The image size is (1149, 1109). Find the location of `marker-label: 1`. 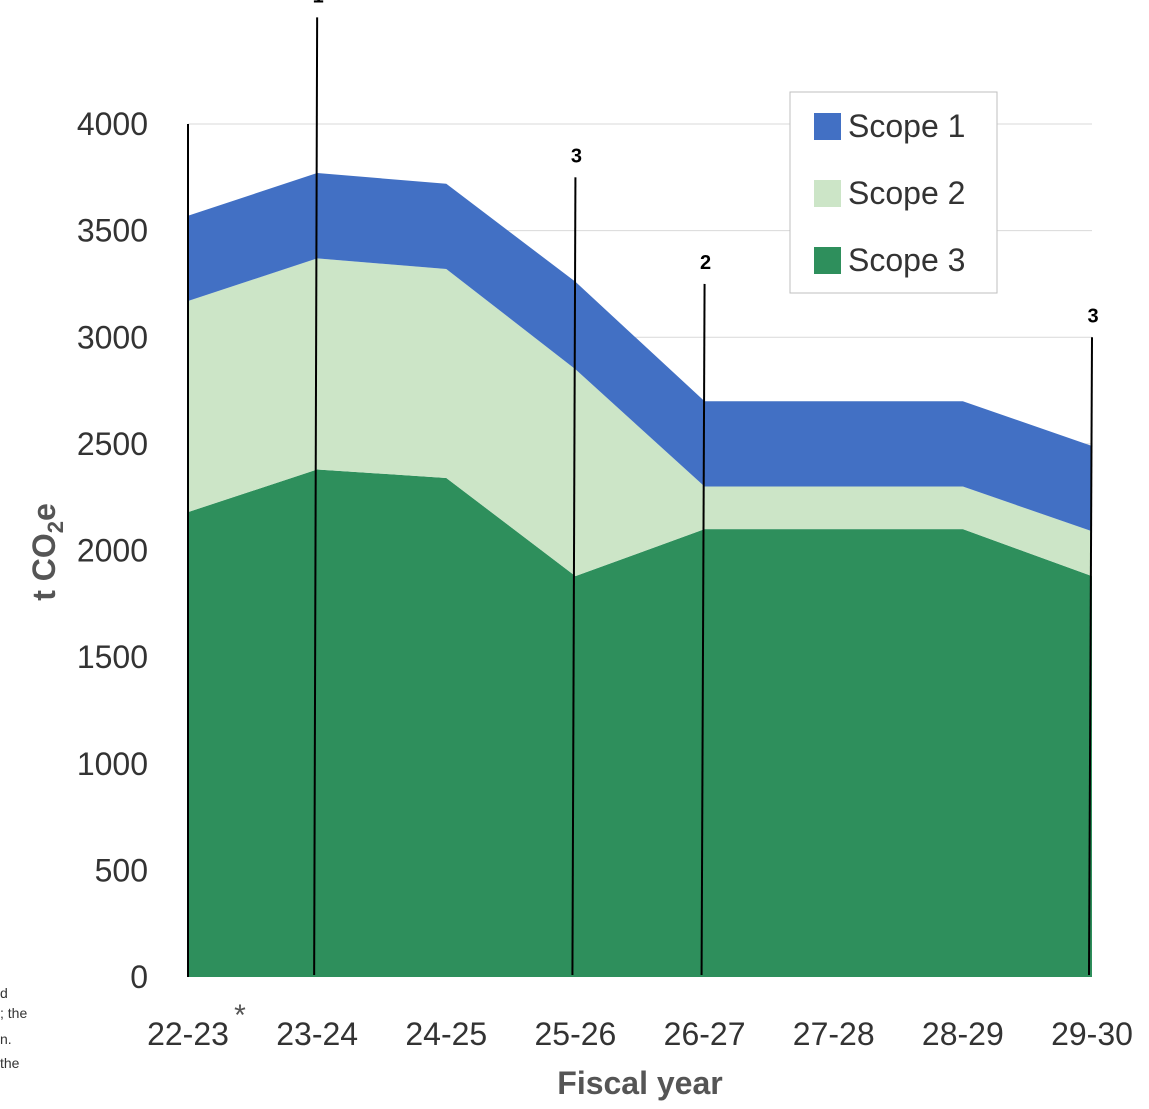

marker-label: 1 is located at coordinates (318, 3).